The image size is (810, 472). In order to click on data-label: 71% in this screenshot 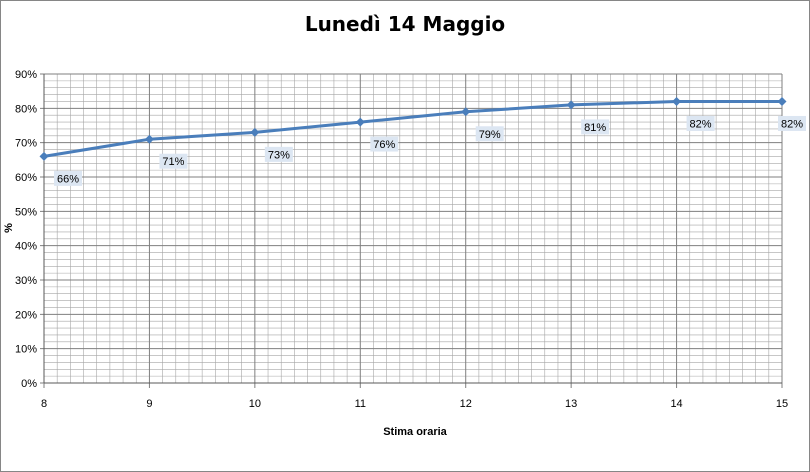, I will do `click(173, 162)`.